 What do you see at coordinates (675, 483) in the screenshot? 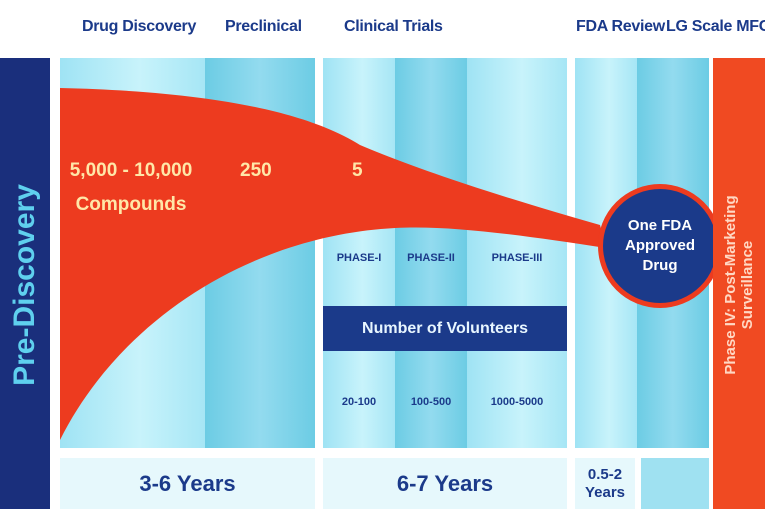
I see `duration-mfg-block` at bounding box center [675, 483].